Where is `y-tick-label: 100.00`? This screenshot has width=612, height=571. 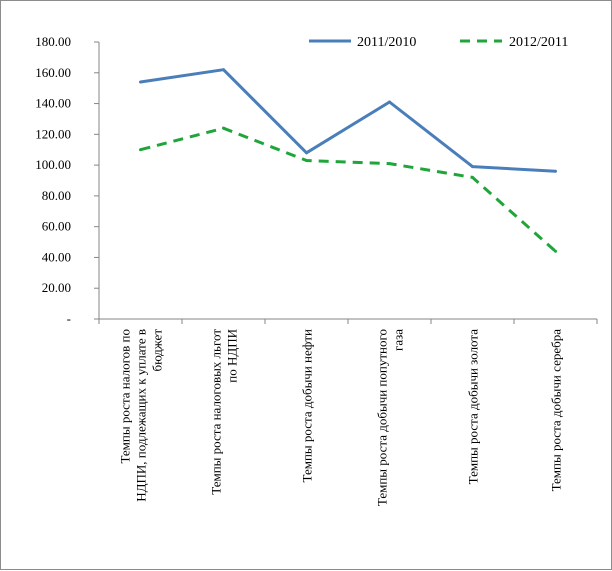 y-tick-label: 100.00 is located at coordinates (53, 164).